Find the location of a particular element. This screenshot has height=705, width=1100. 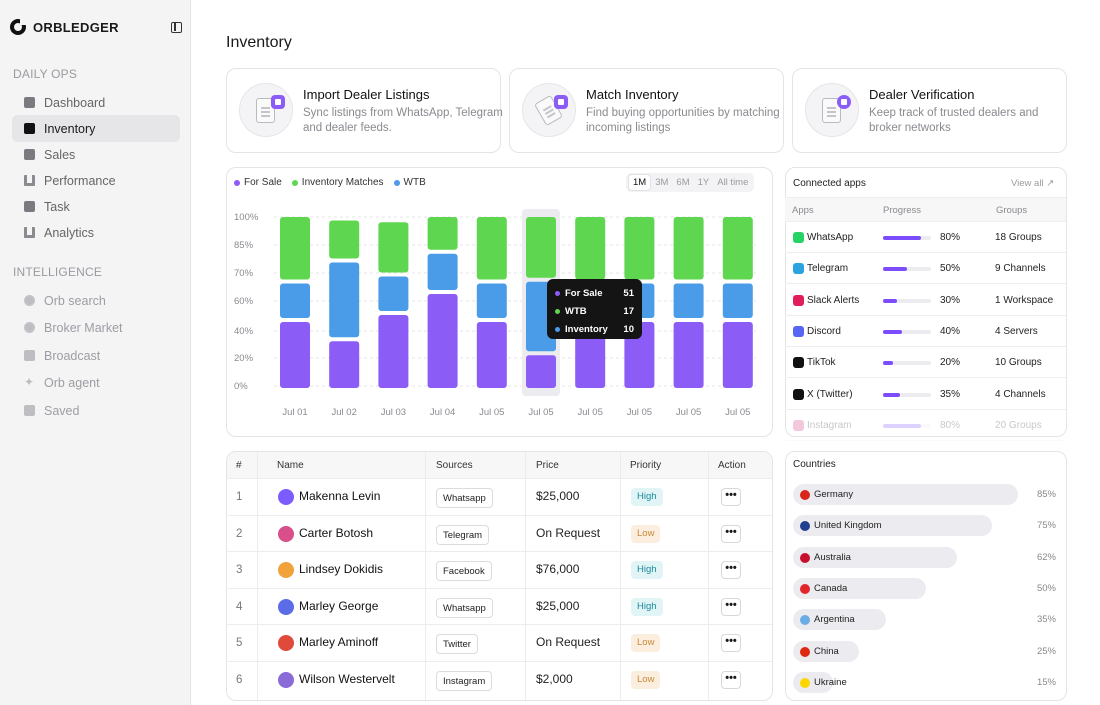

app-row: X (Twitter) 35% 4 Channels is located at coordinates (925, 394).